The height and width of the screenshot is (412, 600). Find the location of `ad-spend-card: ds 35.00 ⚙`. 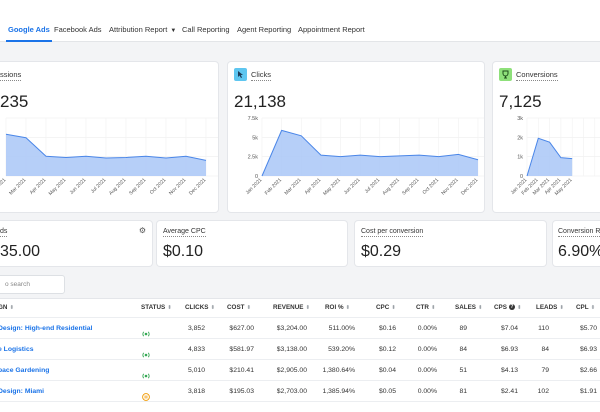

ad-spend-card: ds 35.00 ⚙ is located at coordinates (76, 243).